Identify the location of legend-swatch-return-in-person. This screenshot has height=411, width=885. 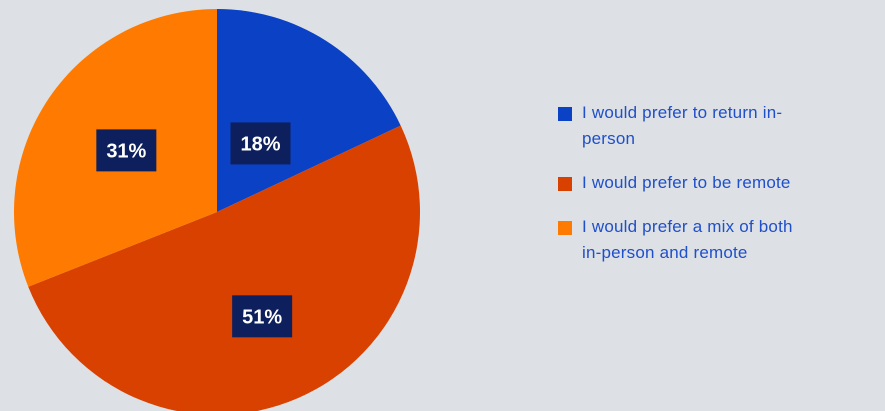
(565, 114).